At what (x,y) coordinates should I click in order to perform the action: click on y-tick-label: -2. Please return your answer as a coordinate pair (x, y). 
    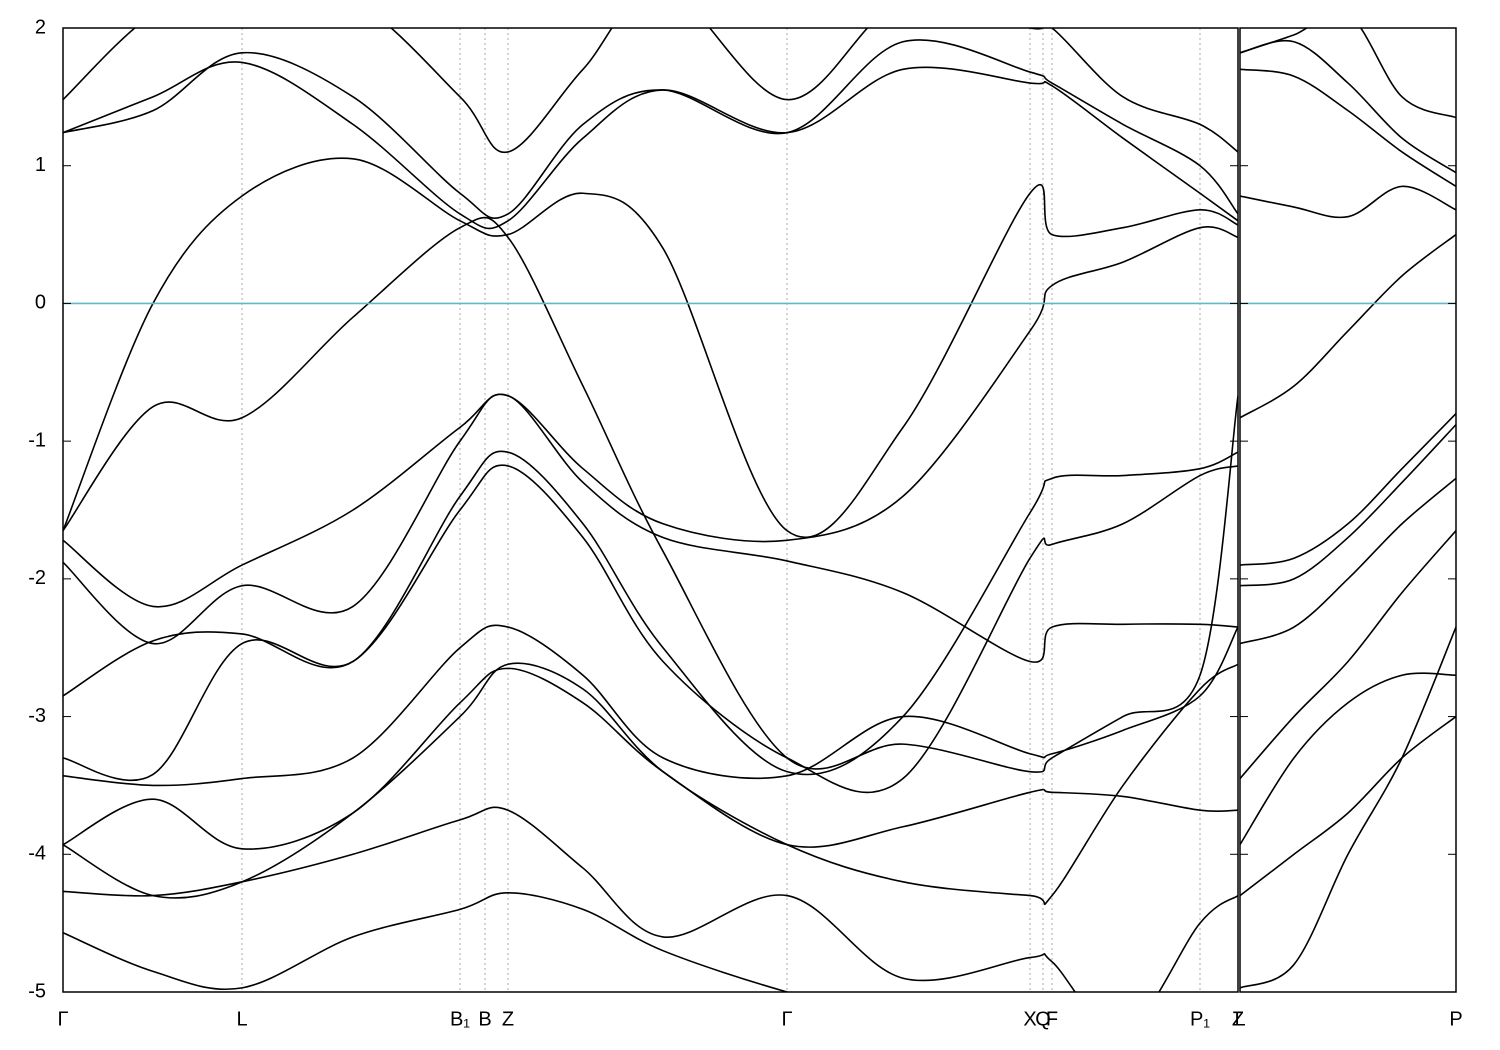
    Looking at the image, I should click on (37, 578).